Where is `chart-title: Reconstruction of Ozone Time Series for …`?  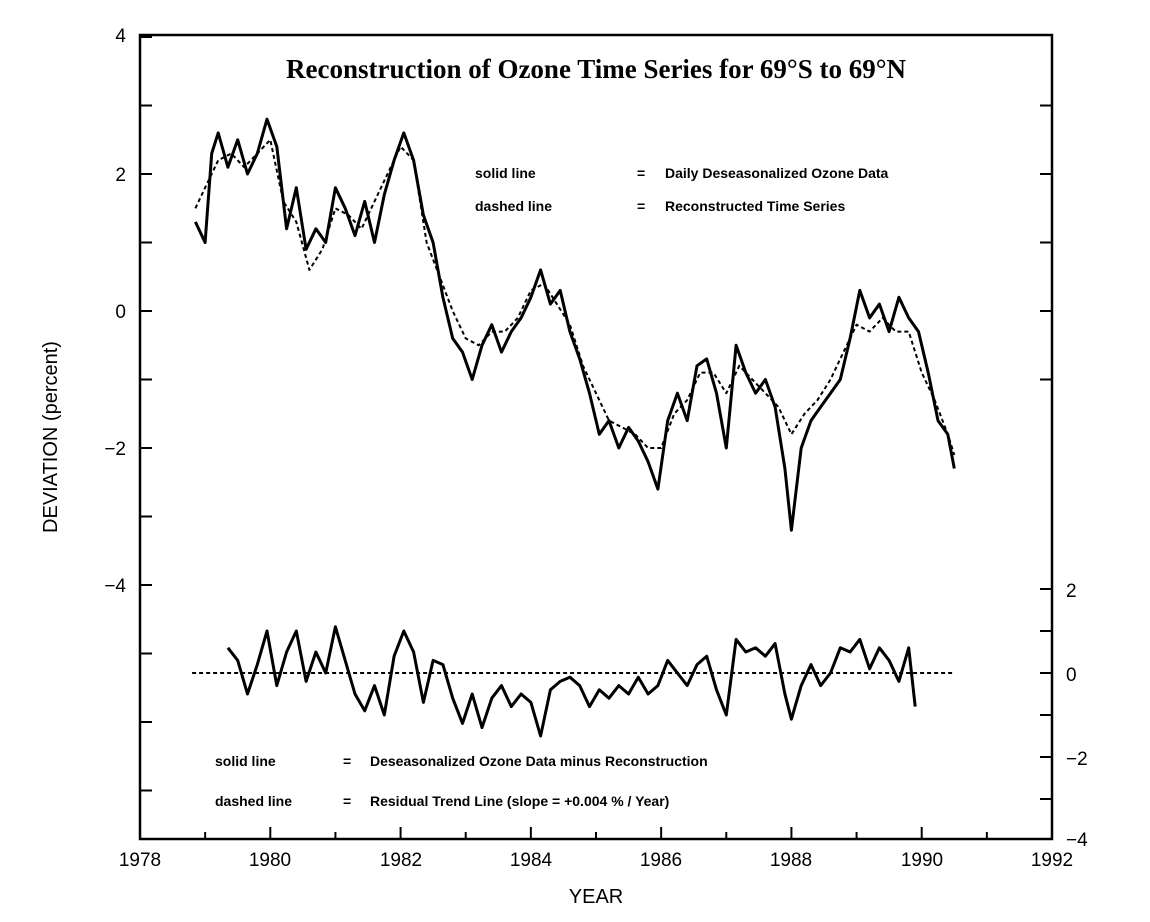
chart-title: Reconstruction of Ozone Time Series for … is located at coordinates (596, 69).